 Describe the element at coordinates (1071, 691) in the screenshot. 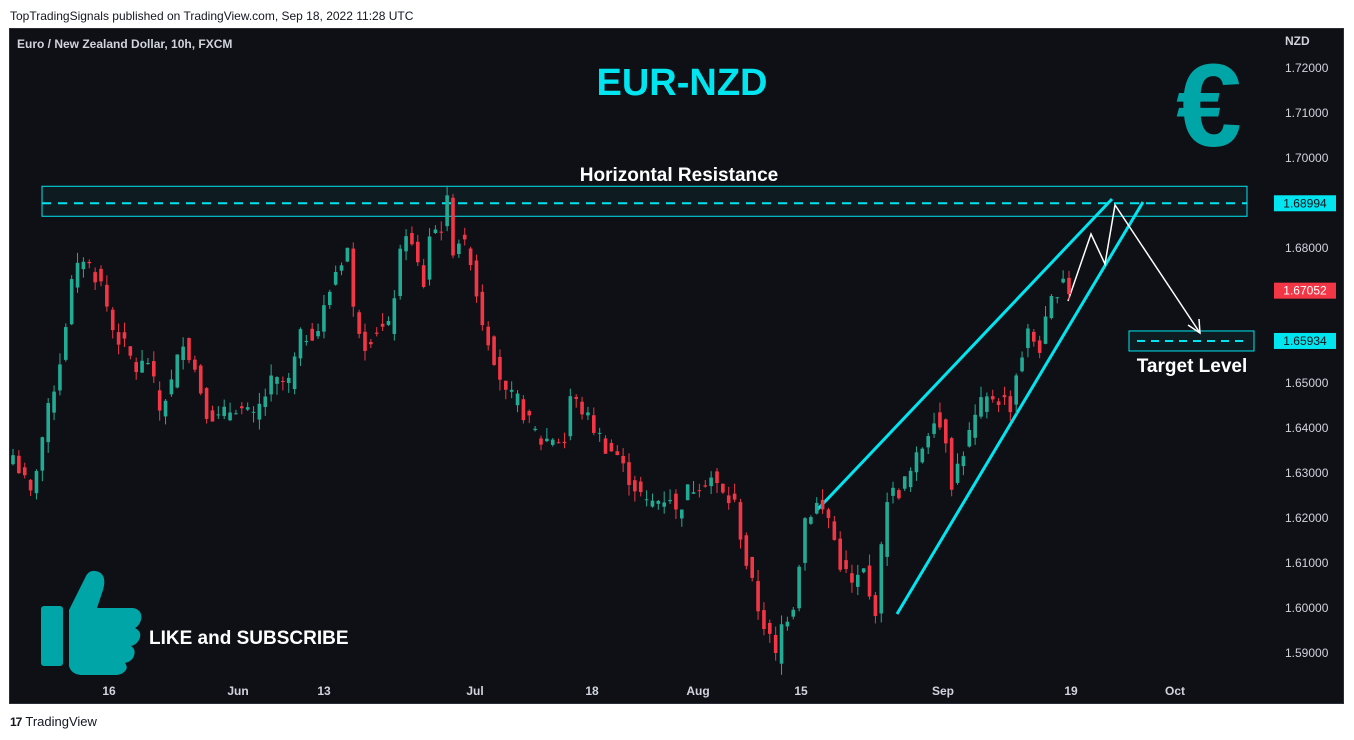

I see `time-tick-label: 19` at that location.